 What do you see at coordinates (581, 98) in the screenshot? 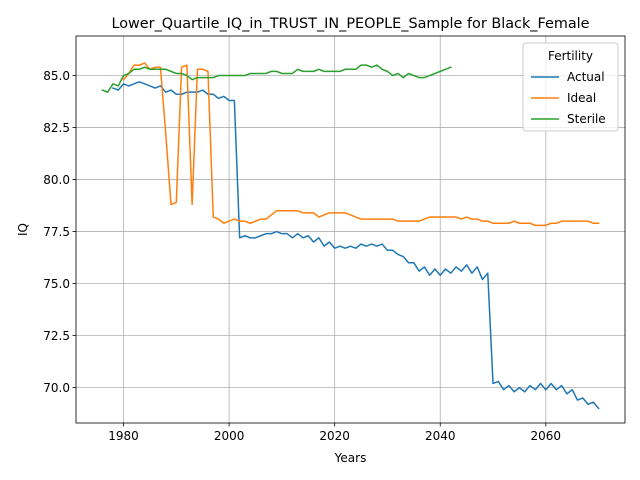
I see `legend-label-ideal: Ideal` at bounding box center [581, 98].